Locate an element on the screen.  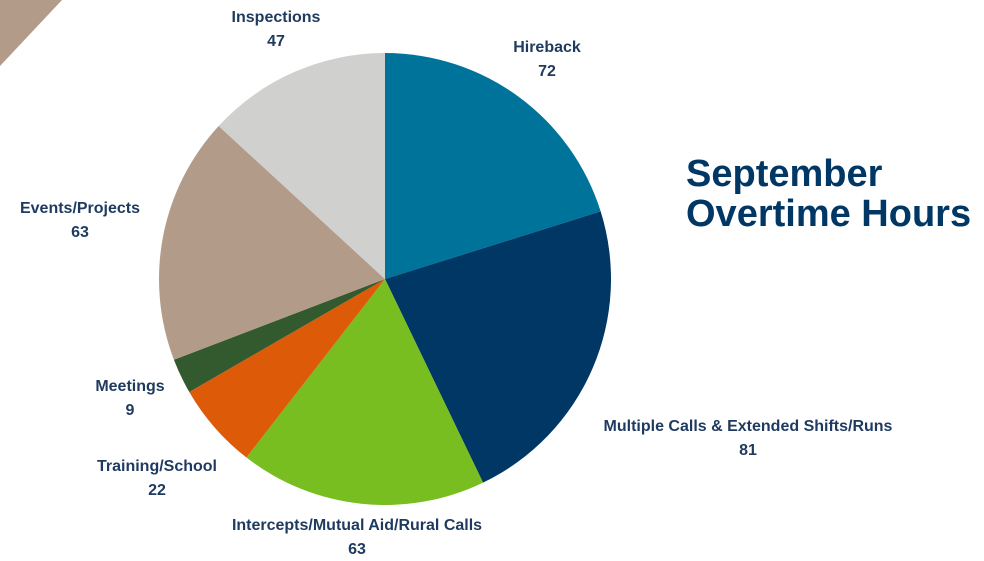
slice-value: 22 is located at coordinates (157, 490).